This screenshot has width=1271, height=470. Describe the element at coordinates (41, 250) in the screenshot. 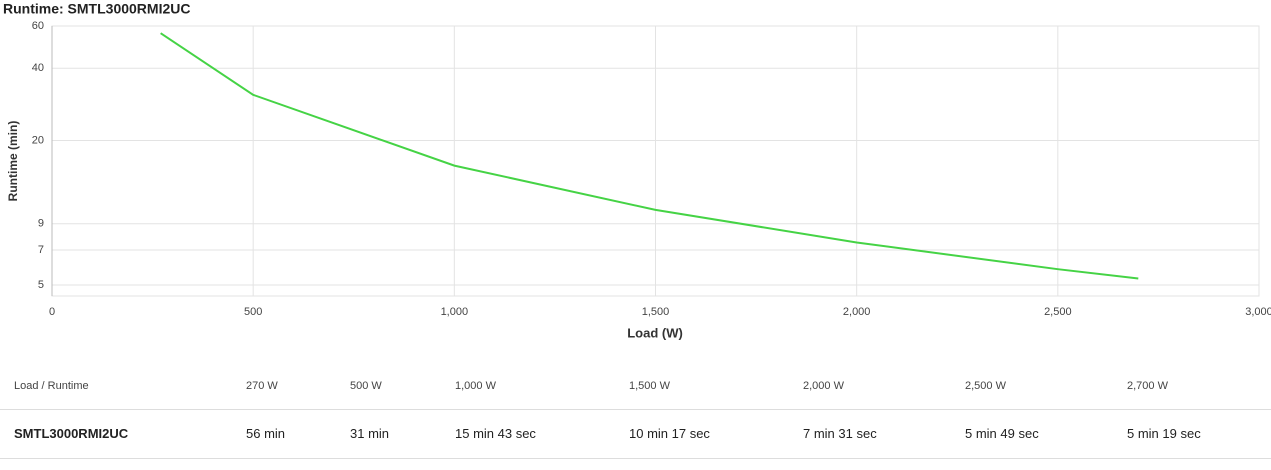

I see `y-tick-label: 7` at that location.